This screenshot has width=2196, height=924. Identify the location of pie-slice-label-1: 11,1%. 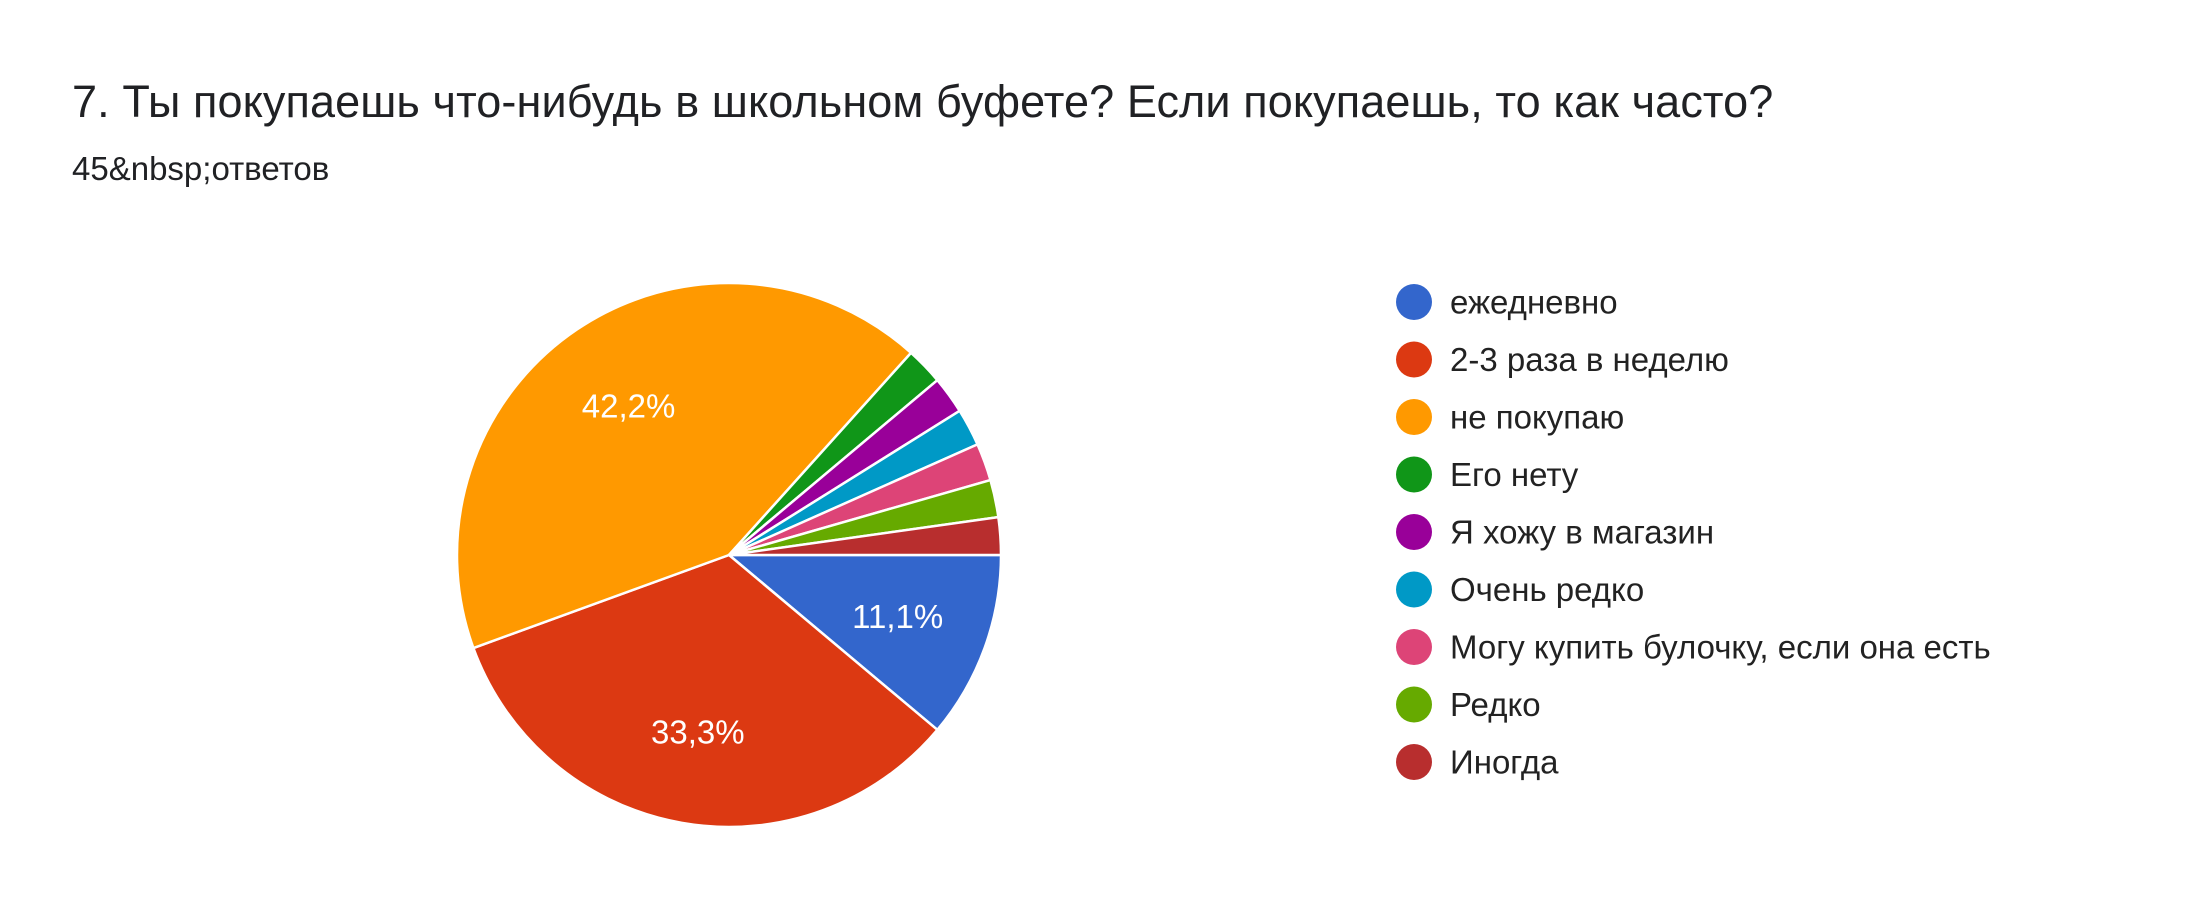
(897, 616).